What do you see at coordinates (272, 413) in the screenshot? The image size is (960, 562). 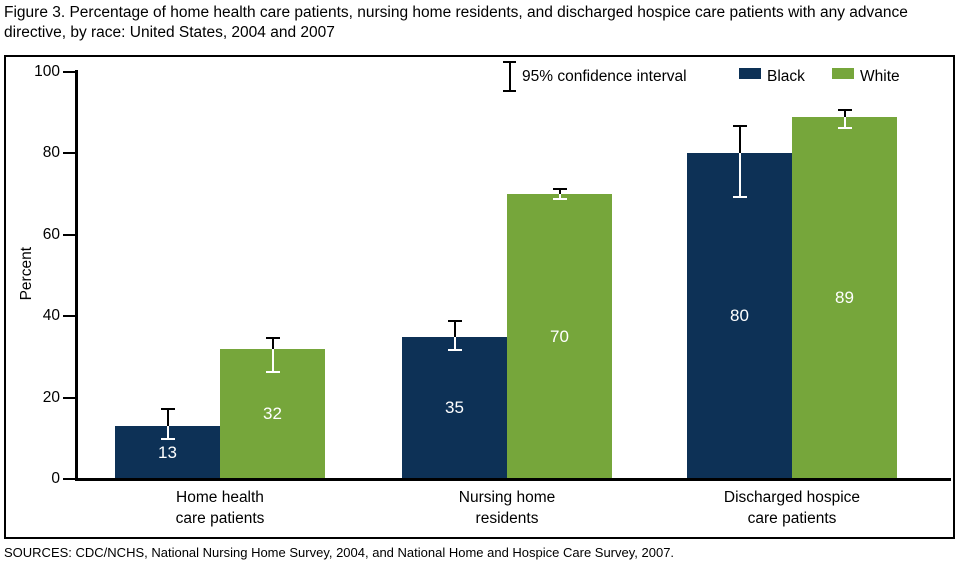 I see `bar-value-label: 32` at bounding box center [272, 413].